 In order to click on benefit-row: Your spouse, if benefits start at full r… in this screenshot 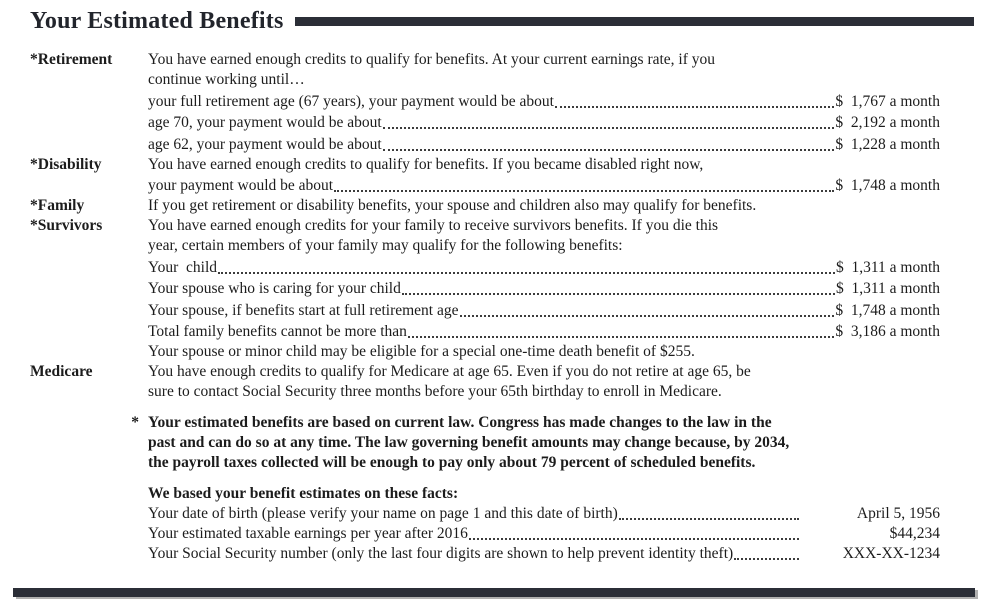, I will do `click(485, 311)`.